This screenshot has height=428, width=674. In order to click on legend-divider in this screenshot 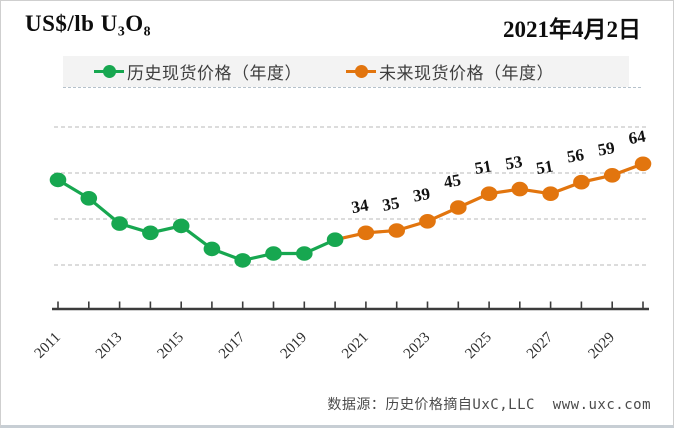, I will do `click(352, 87)`.